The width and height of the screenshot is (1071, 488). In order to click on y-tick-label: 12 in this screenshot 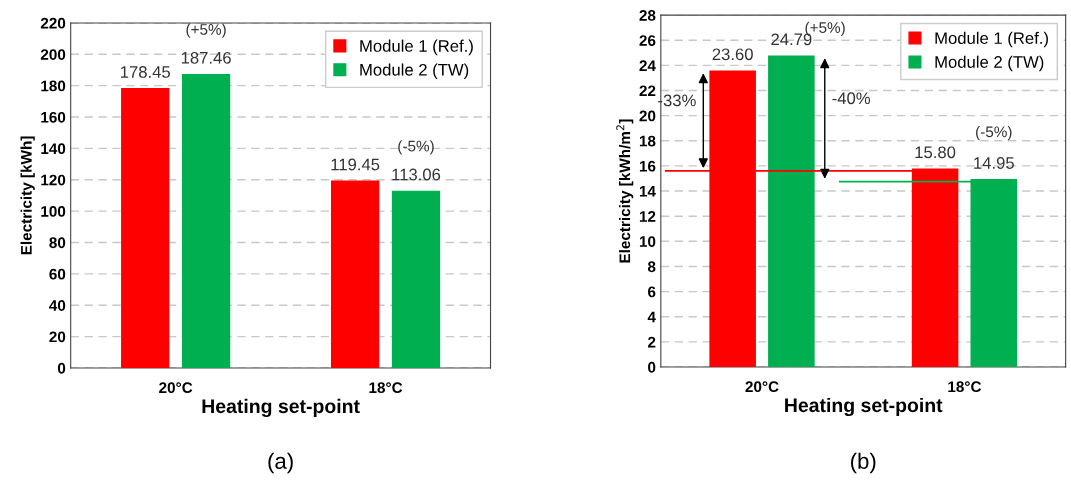, I will do `click(647, 216)`.